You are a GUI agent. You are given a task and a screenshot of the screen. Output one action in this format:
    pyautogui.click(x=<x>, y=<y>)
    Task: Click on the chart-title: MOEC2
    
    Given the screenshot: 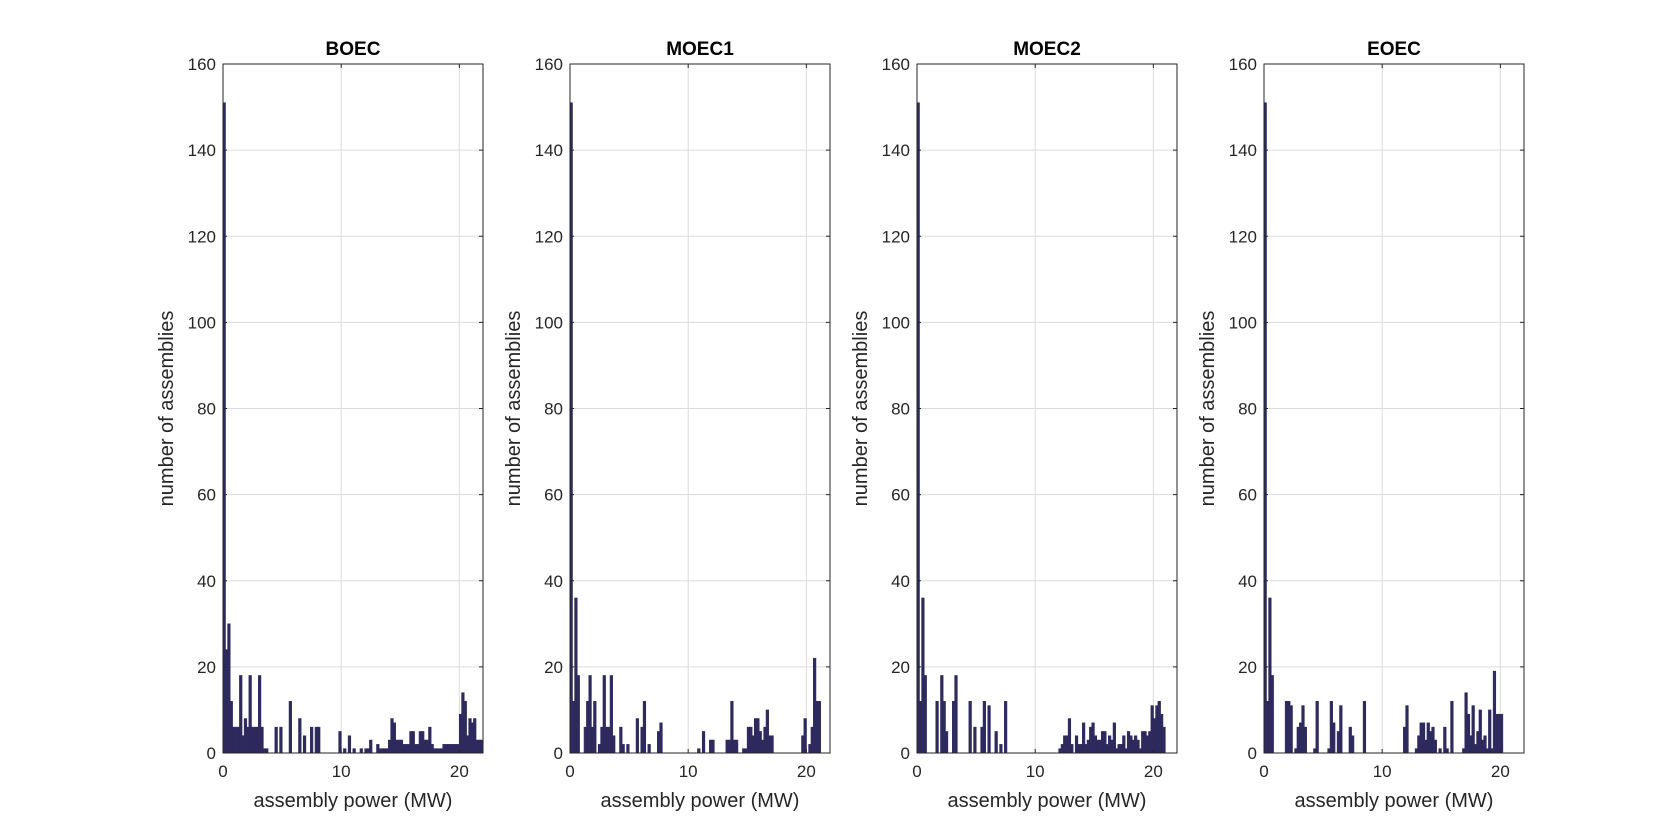 What is the action you would take?
    pyautogui.click(x=1047, y=49)
    